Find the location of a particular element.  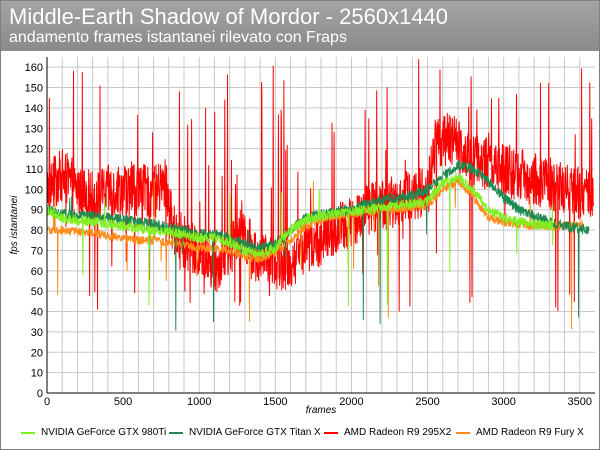

x-tick-label: 500 is located at coordinates (123, 402).